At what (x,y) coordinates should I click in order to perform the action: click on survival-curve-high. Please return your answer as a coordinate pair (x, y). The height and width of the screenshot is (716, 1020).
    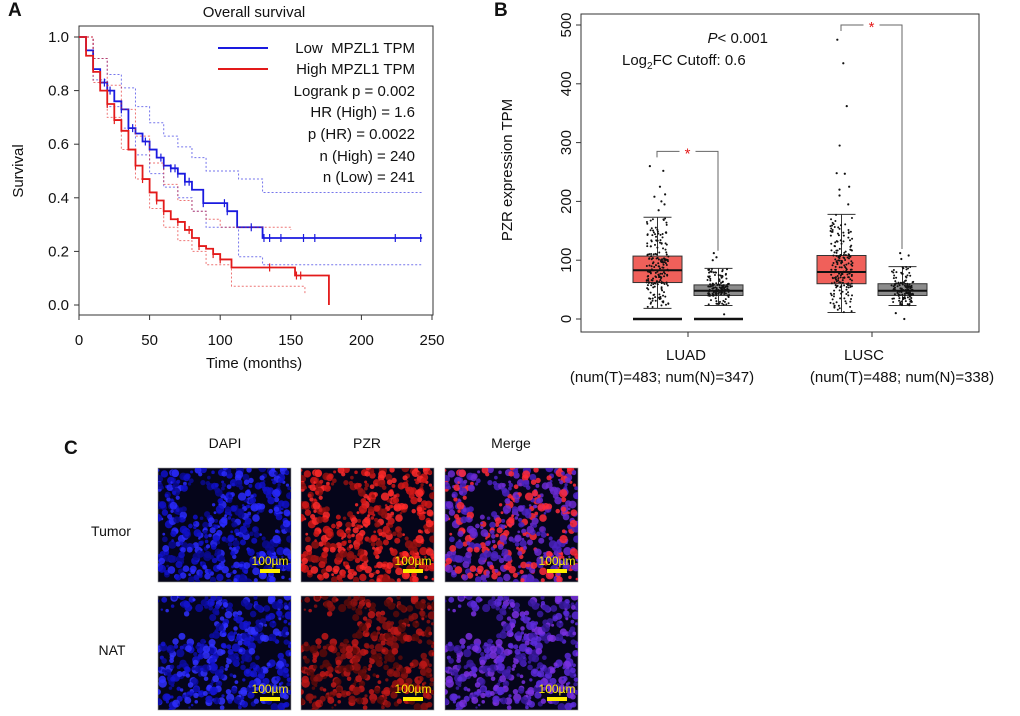
    Looking at the image, I should click on (204, 170).